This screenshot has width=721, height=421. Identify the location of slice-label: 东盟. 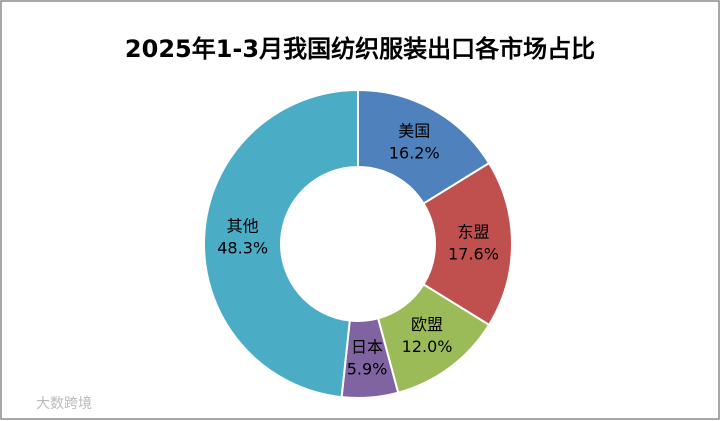
(473, 232).